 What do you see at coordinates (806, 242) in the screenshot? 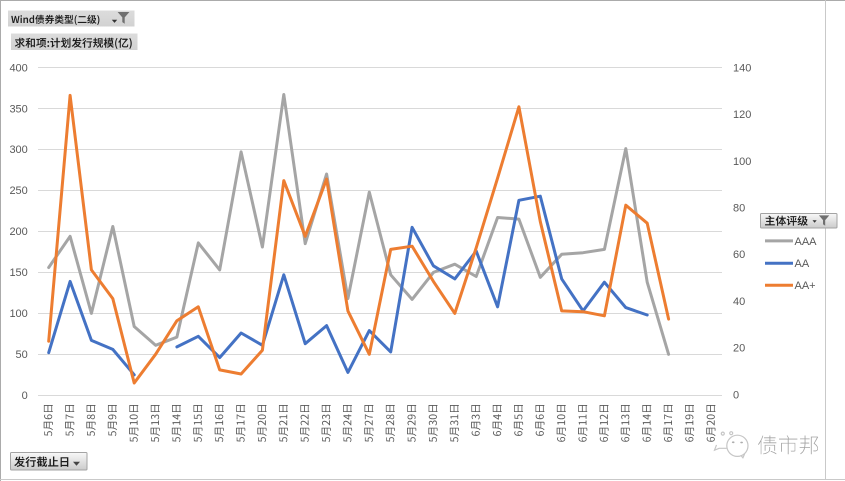
I see `svg-text: AAA` at bounding box center [806, 242].